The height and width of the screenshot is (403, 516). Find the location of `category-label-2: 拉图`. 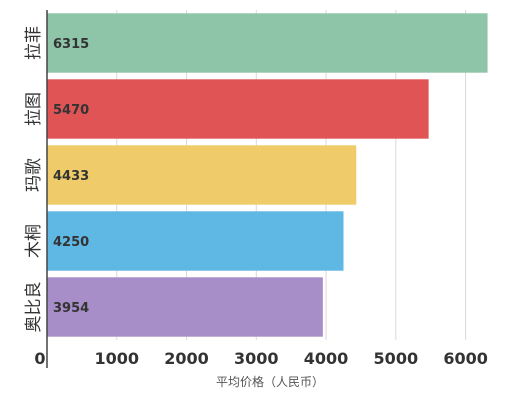

category-label-2: 拉图 is located at coordinates (34, 109).